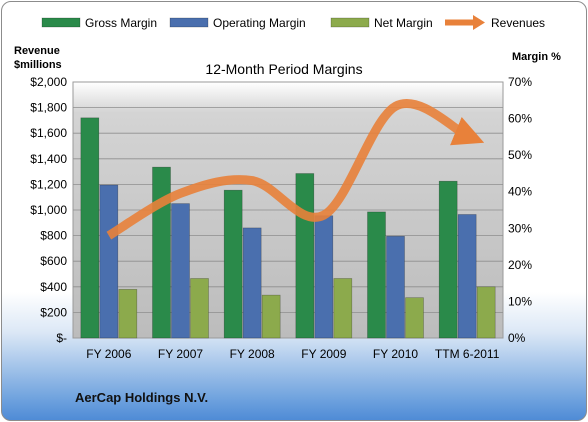 The width and height of the screenshot is (588, 422). What do you see at coordinates (142, 397) in the screenshot?
I see `company-name: AerCap Holdings N.V.` at bounding box center [142, 397].